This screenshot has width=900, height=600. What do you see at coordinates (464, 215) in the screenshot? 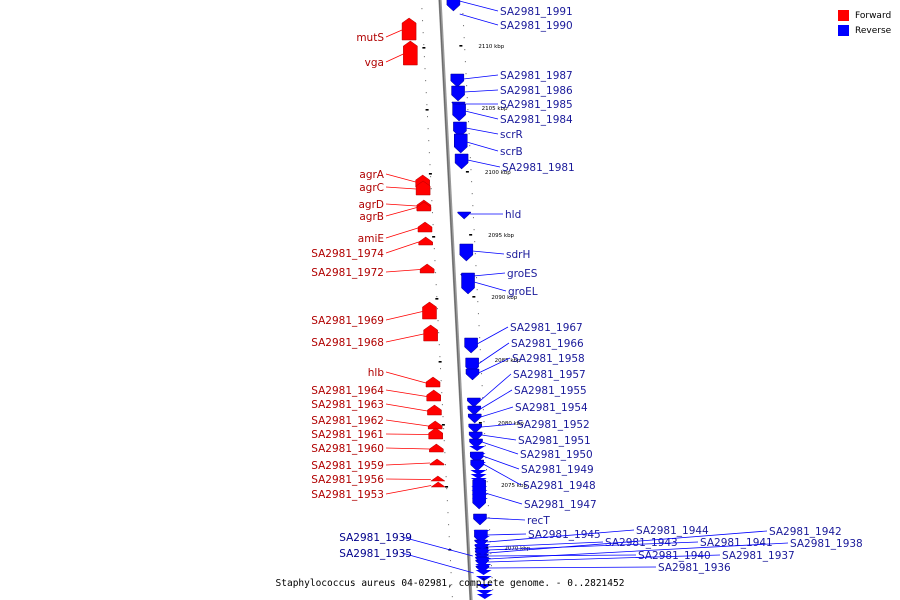
I see `reverse-gene-hld` at bounding box center [464, 215].